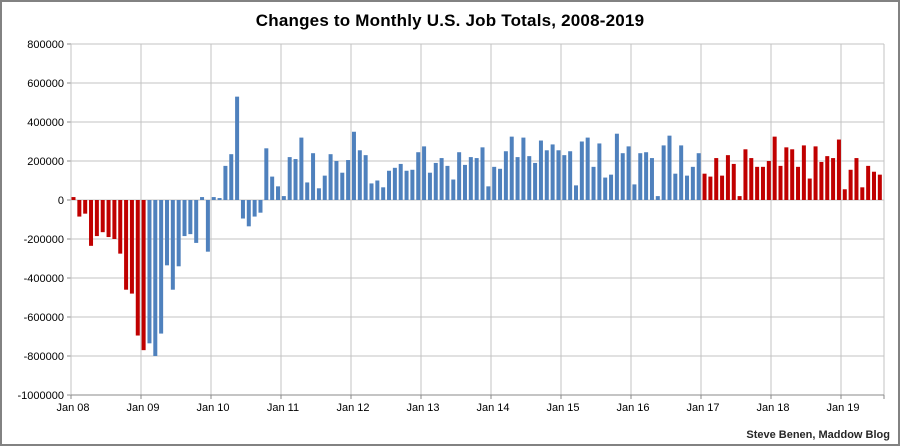  Describe the element at coordinates (142, 408) in the screenshot. I see `x-axis-label: Jan 09` at that location.